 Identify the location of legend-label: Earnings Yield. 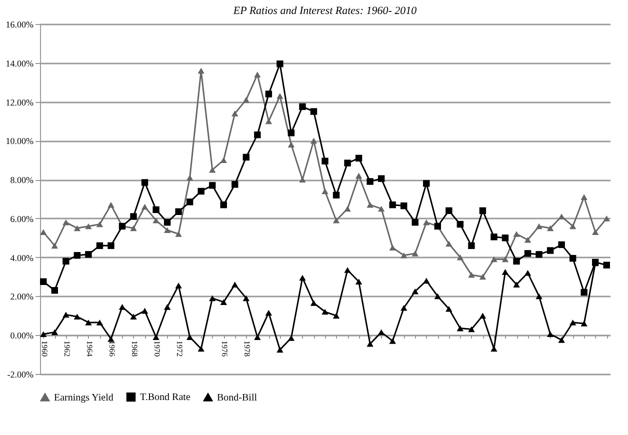
(84, 398).